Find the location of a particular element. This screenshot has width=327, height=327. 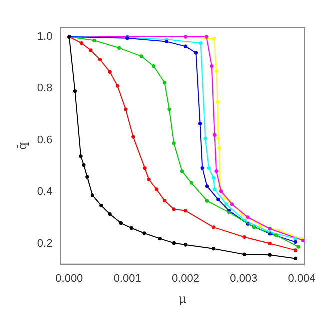

y-tick-label: 1.0 is located at coordinates (45, 37).